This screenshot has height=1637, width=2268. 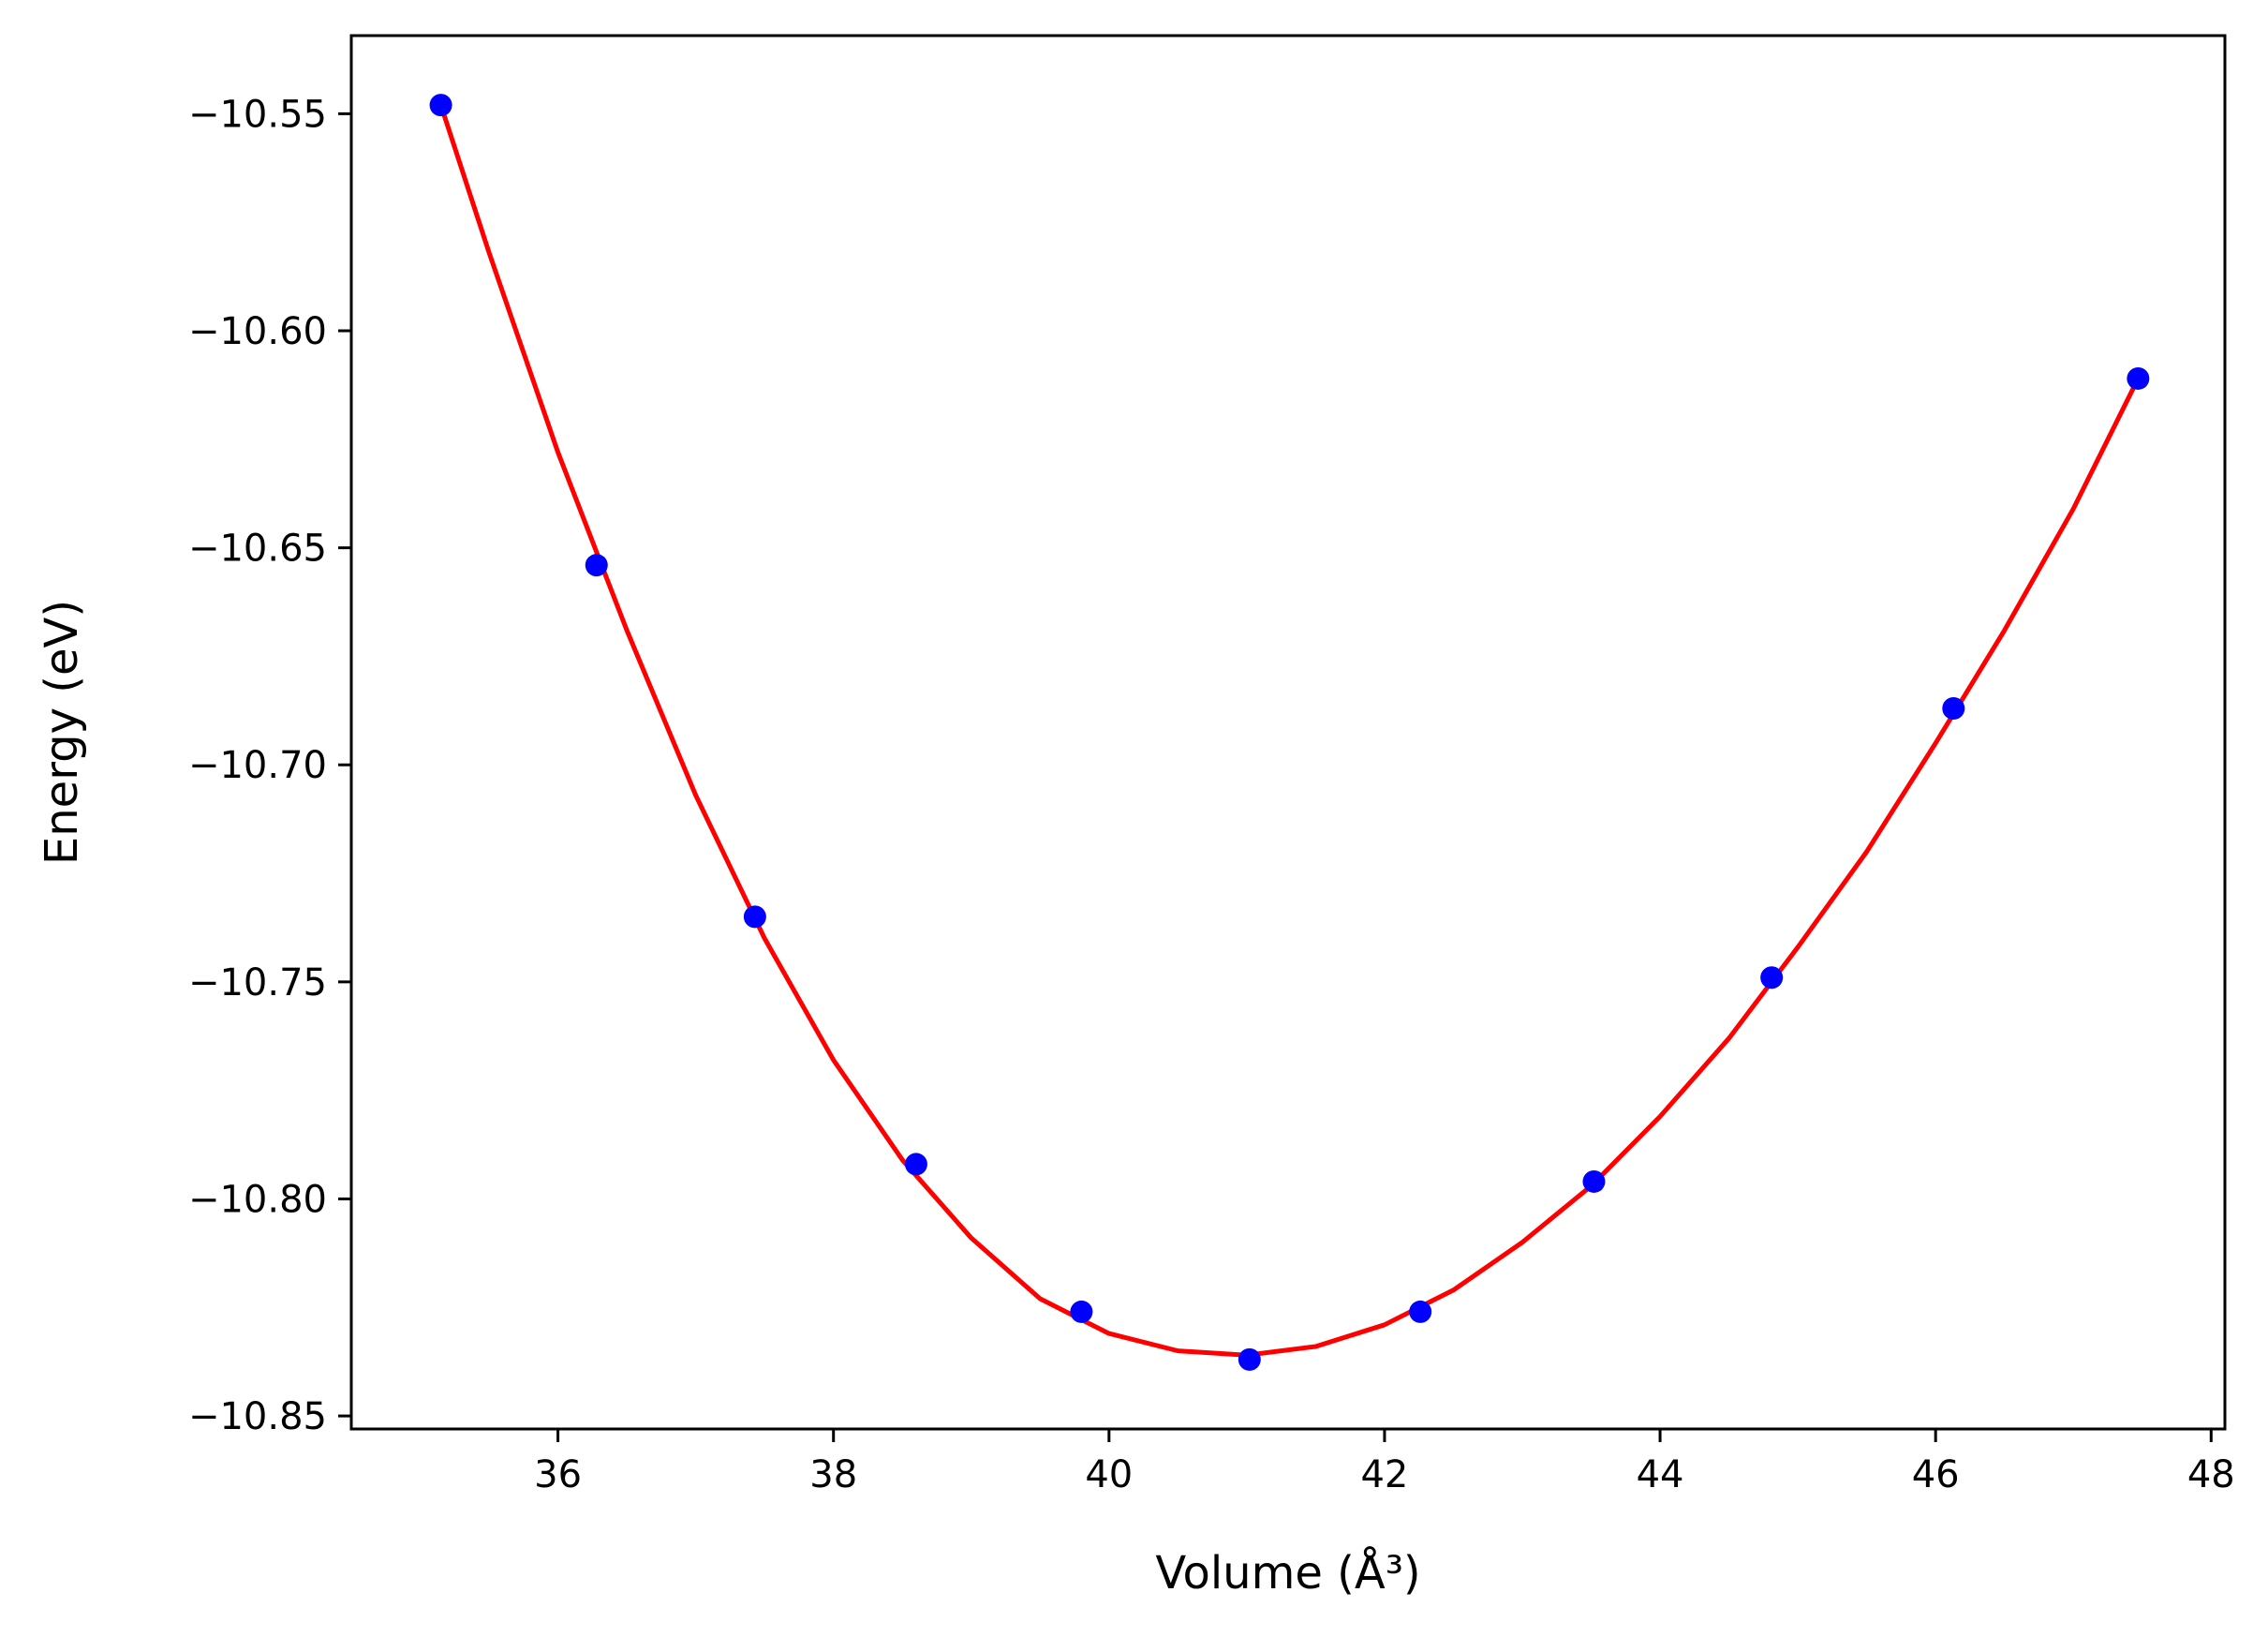 What do you see at coordinates (1936, 1474) in the screenshot?
I see `x-tick-label: 46` at bounding box center [1936, 1474].